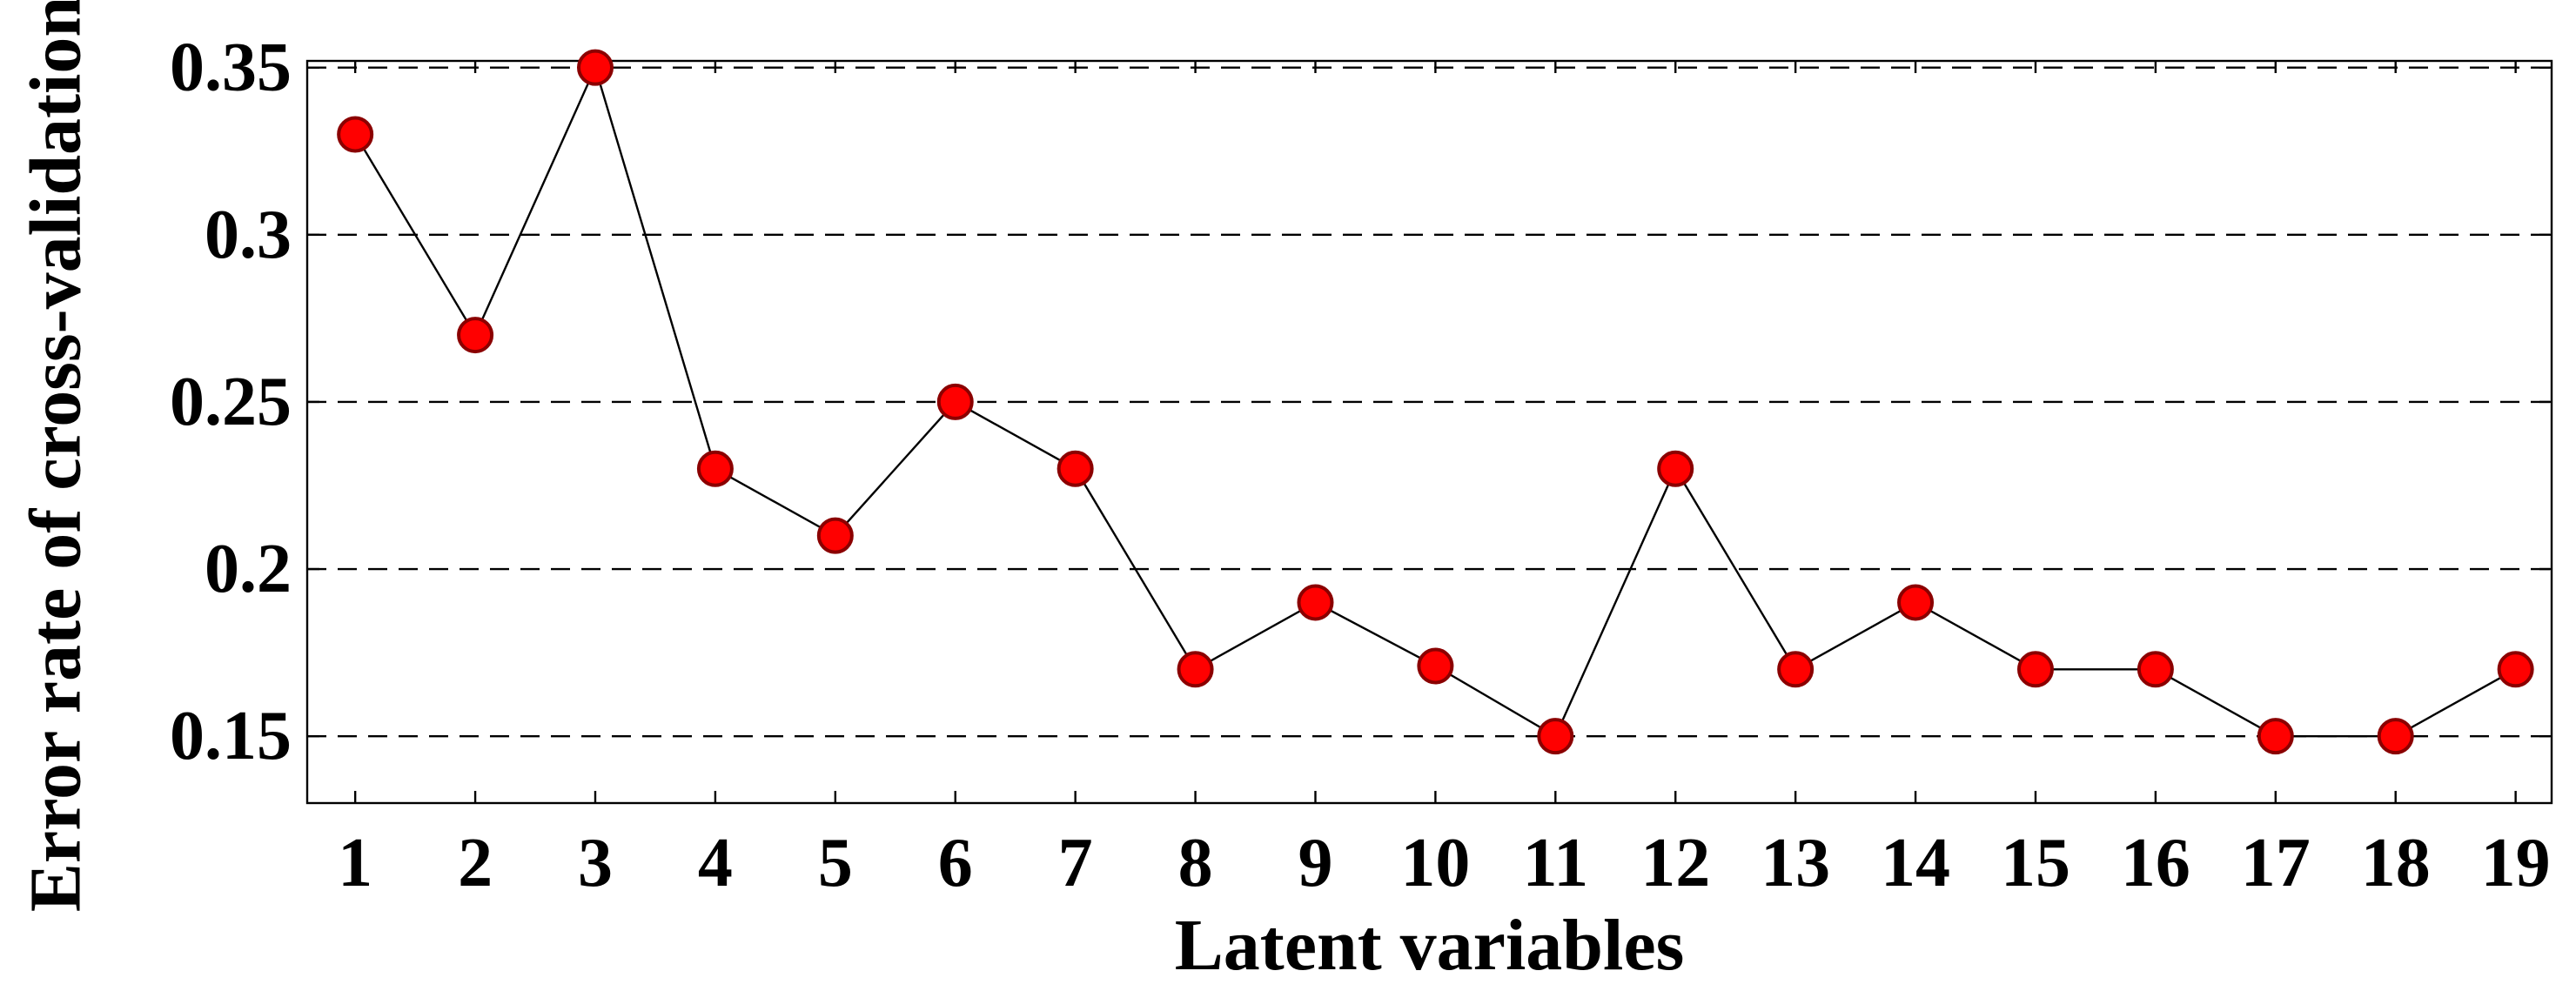 This screenshot has width=2576, height=991. What do you see at coordinates (475, 863) in the screenshot?
I see `x-tick-label-2: 2` at bounding box center [475, 863].